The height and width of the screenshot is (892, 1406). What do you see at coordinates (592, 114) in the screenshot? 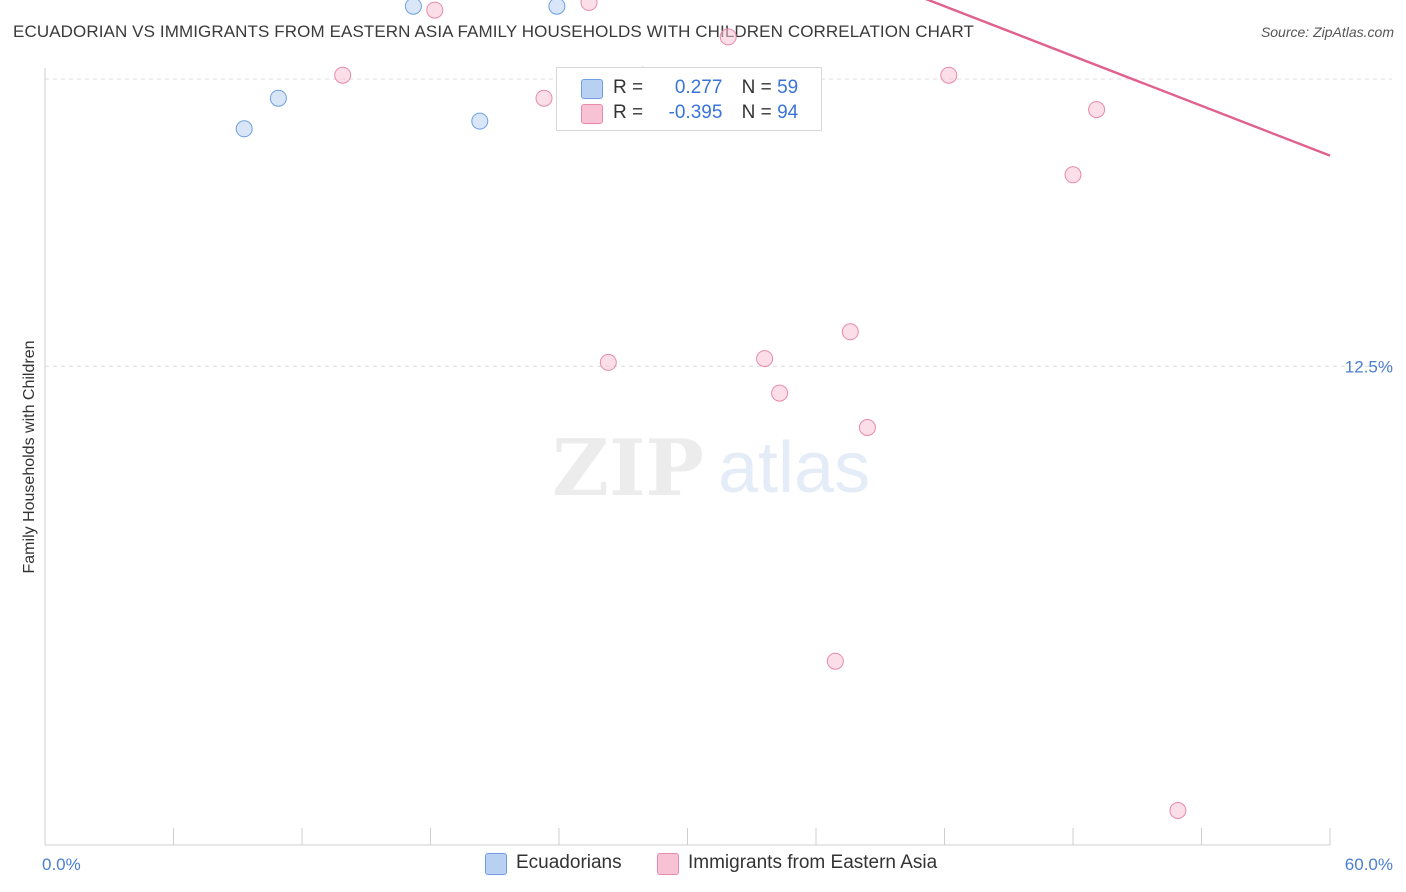
I see `legend-swatch-pink` at bounding box center [592, 114].